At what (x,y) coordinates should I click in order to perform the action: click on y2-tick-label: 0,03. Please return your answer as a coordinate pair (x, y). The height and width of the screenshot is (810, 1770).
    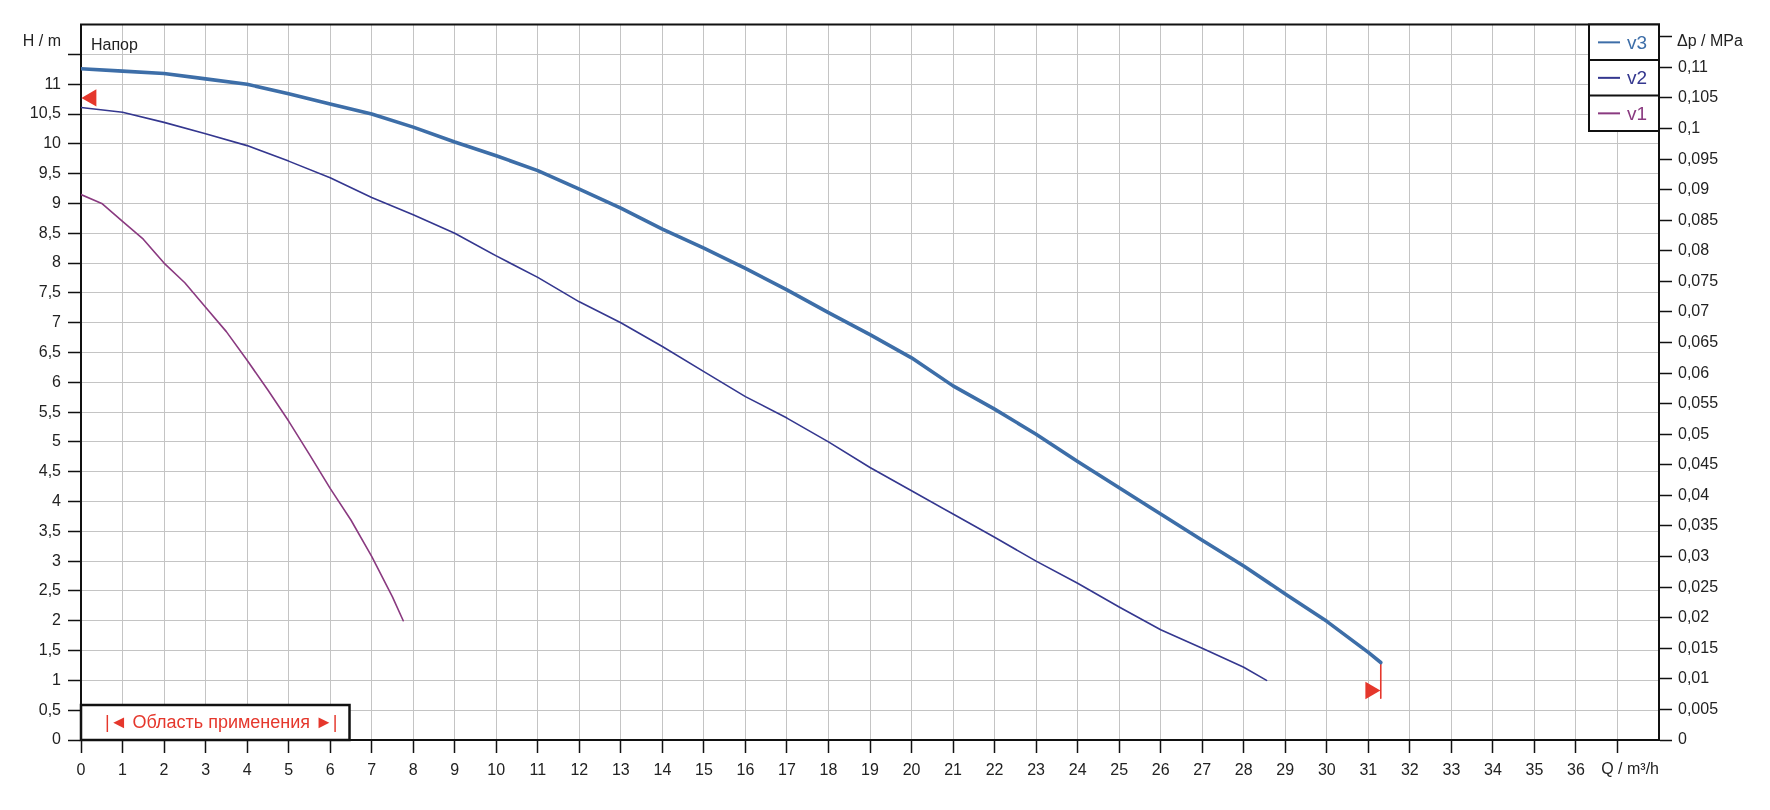
    Looking at the image, I should click on (1694, 555).